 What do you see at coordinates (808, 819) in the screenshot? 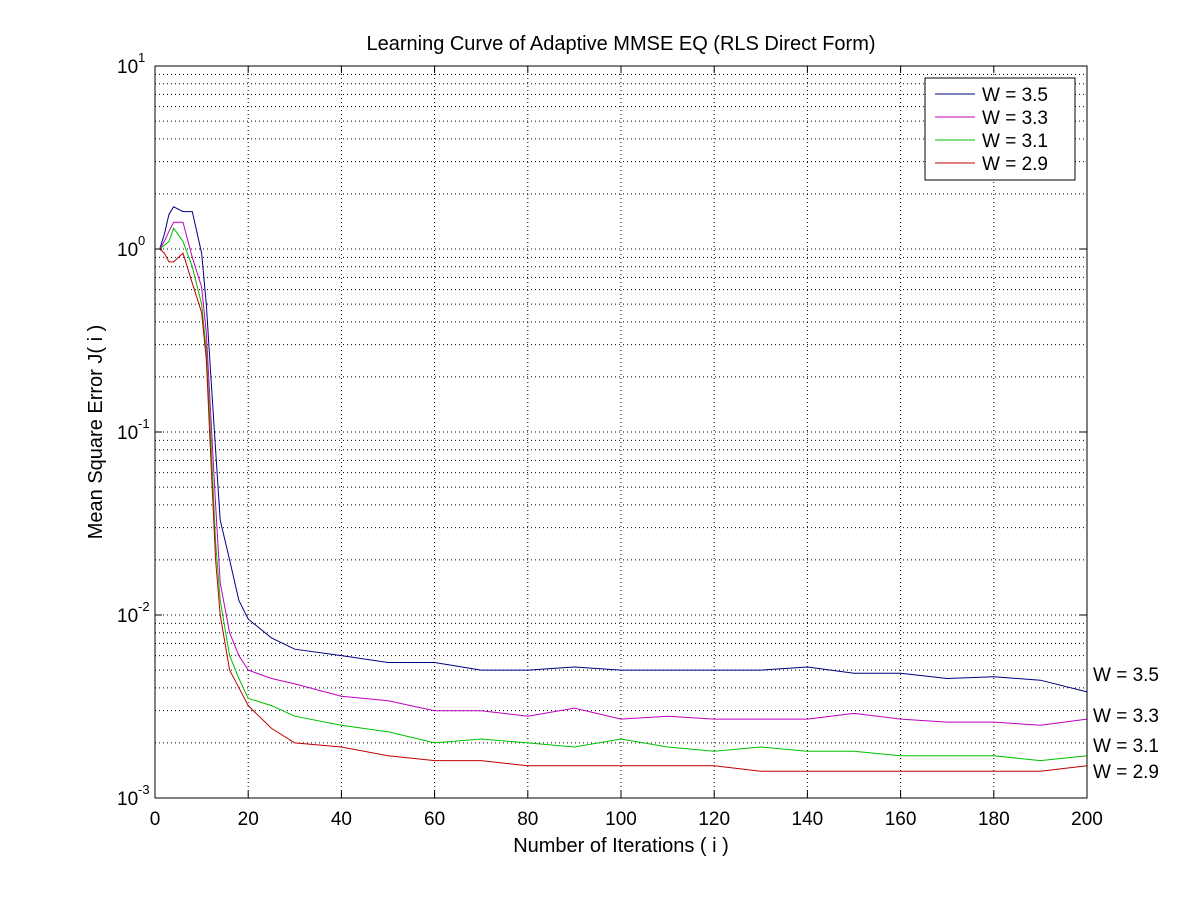
I see `x-tick-label: 140` at bounding box center [808, 819].